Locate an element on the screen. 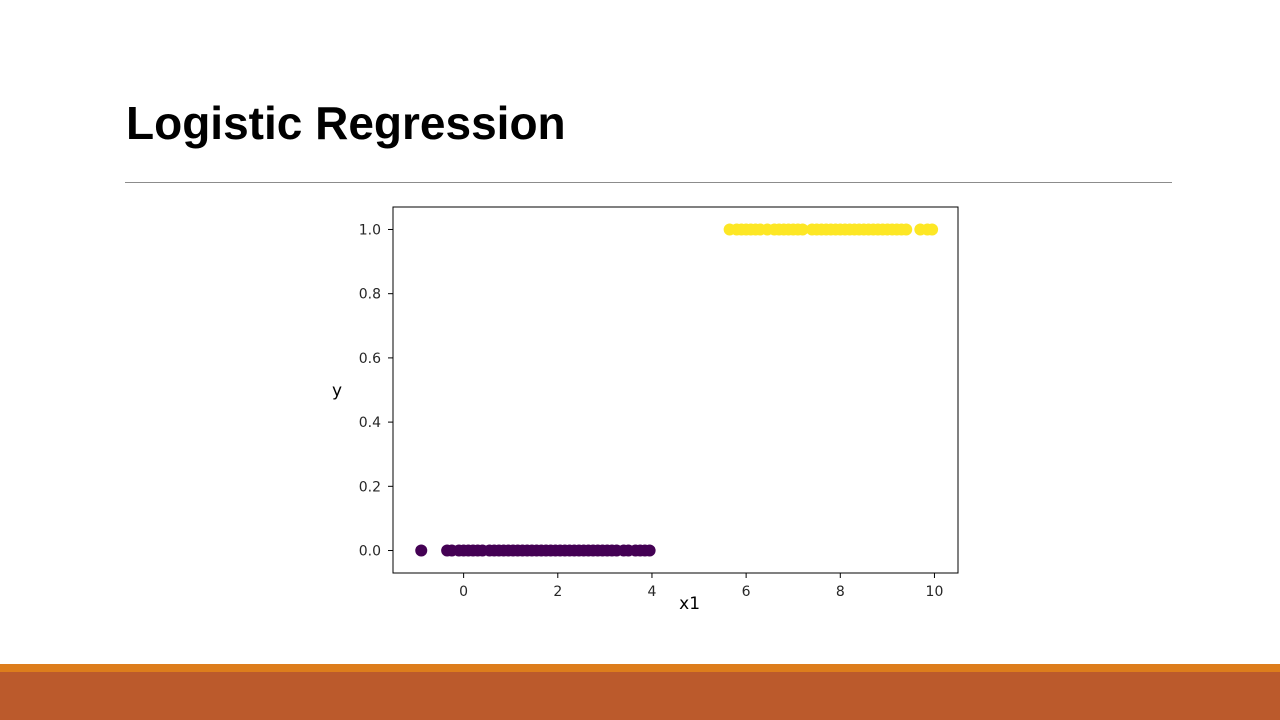 The width and height of the screenshot is (1280, 720). y-tick-label: 0.0 is located at coordinates (370, 552).